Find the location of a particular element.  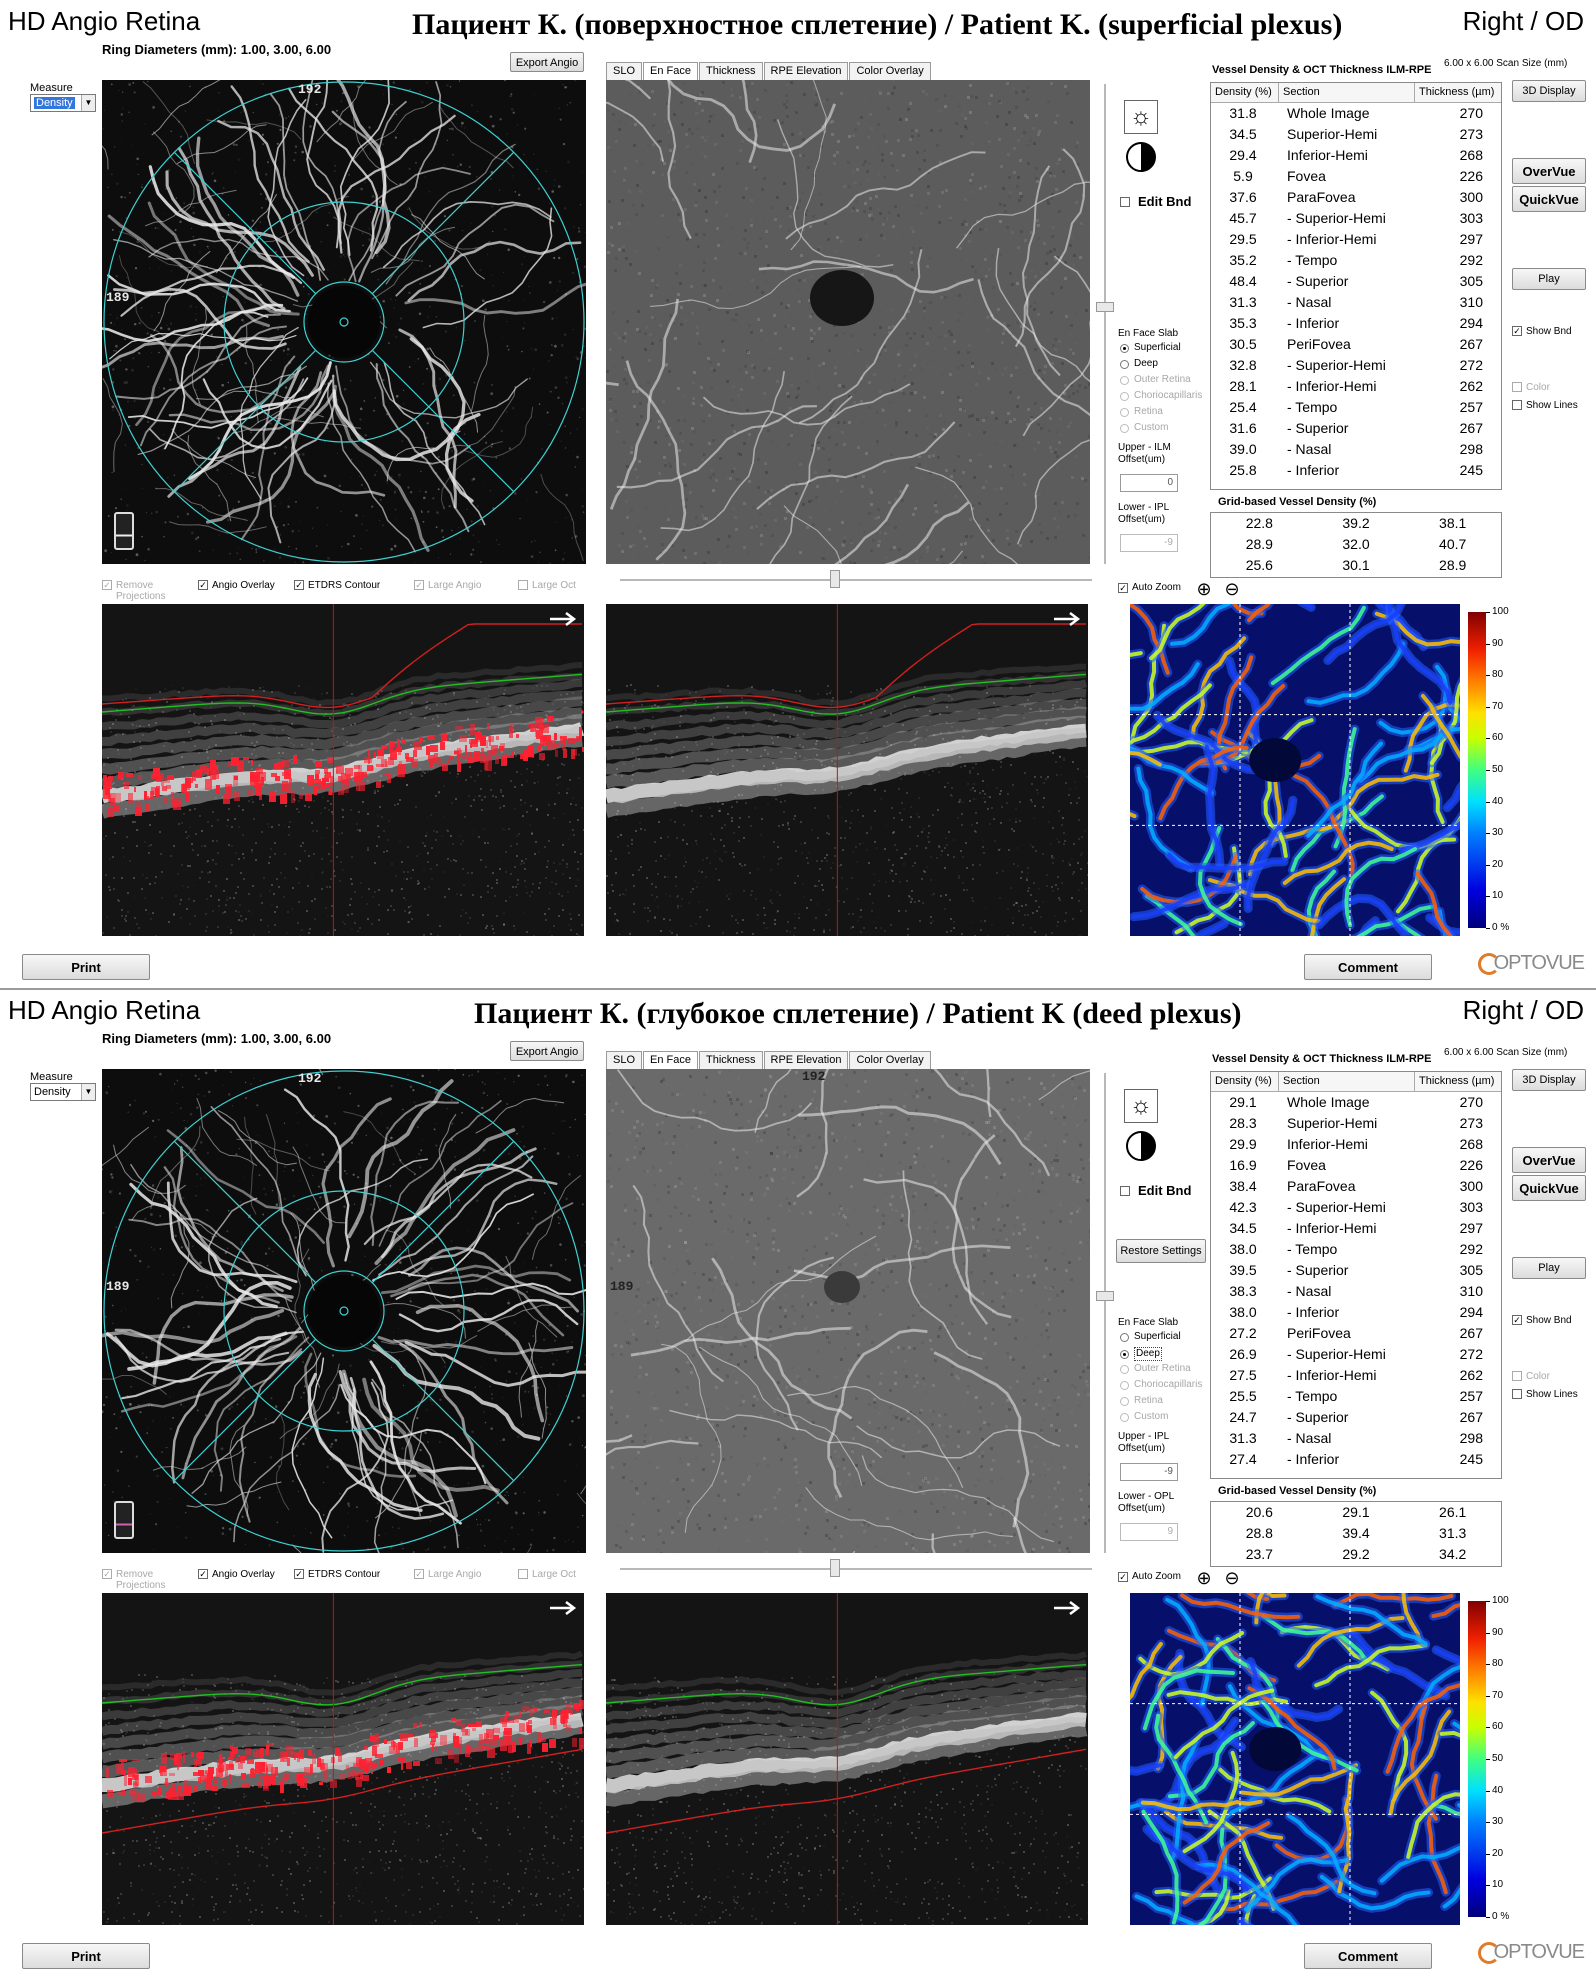

upper-offset-input: -9 is located at coordinates (1149, 1472).